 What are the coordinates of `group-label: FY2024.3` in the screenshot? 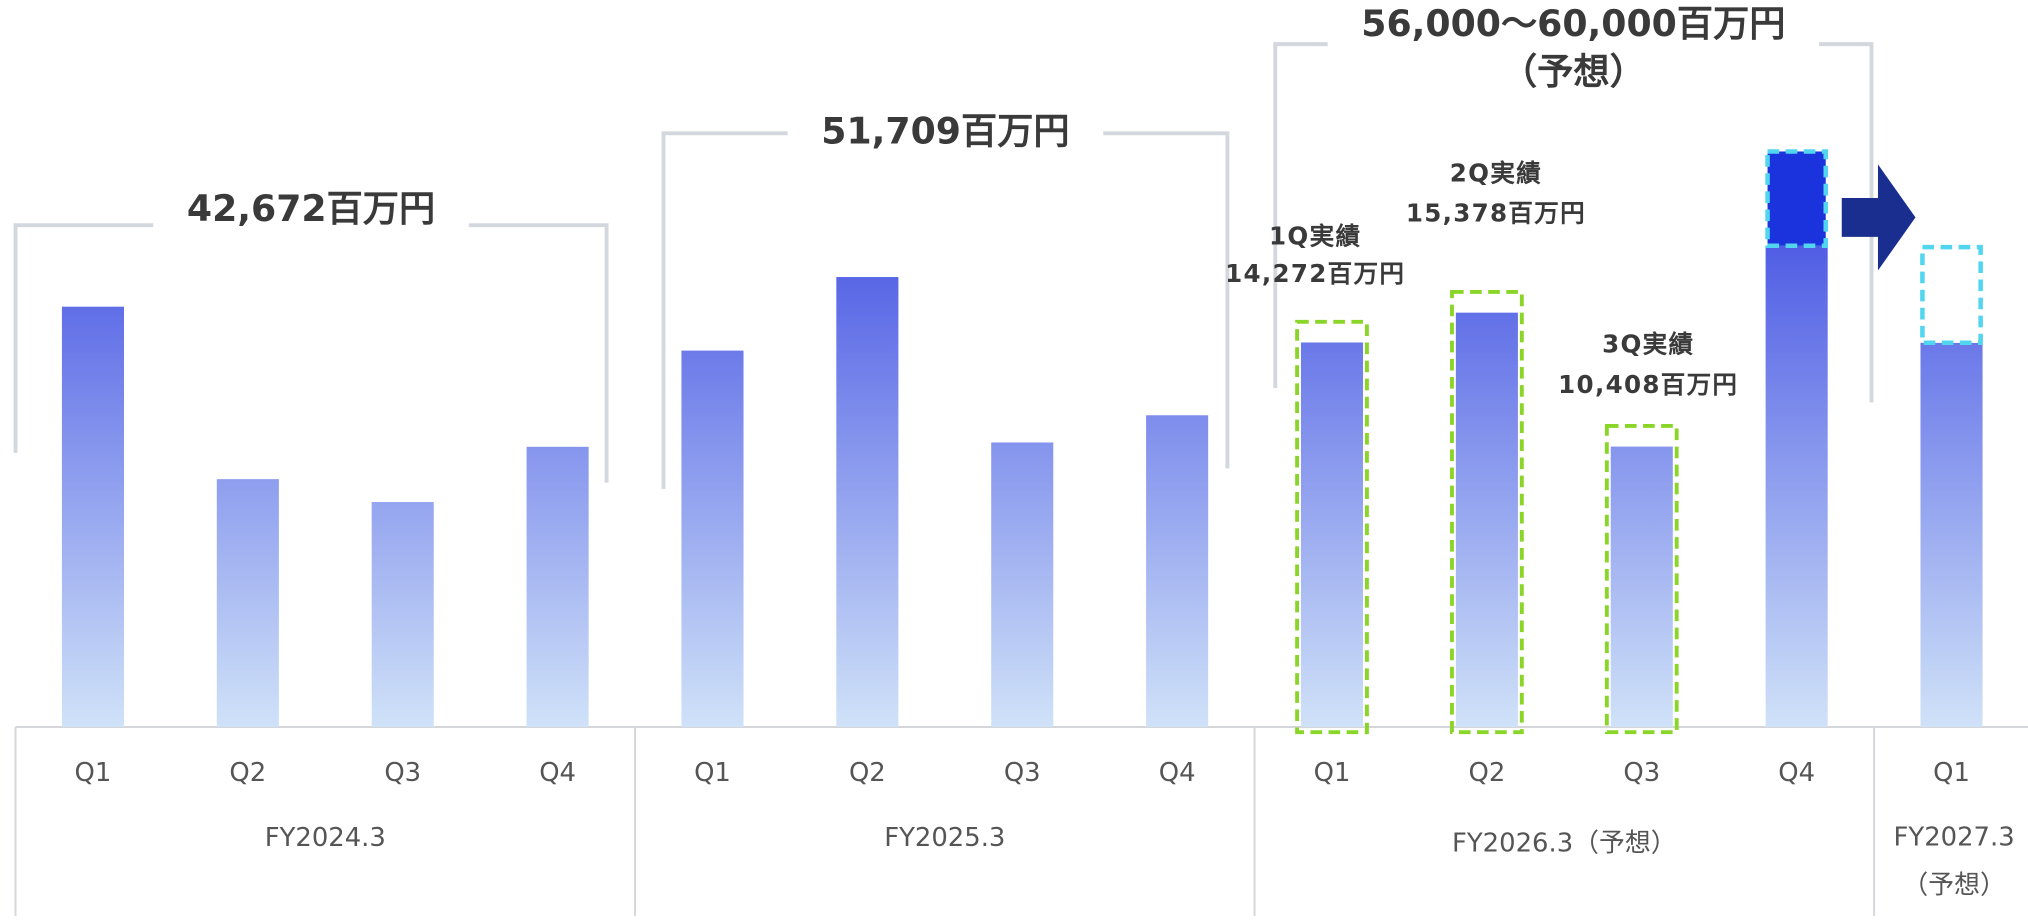 It's located at (325, 838).